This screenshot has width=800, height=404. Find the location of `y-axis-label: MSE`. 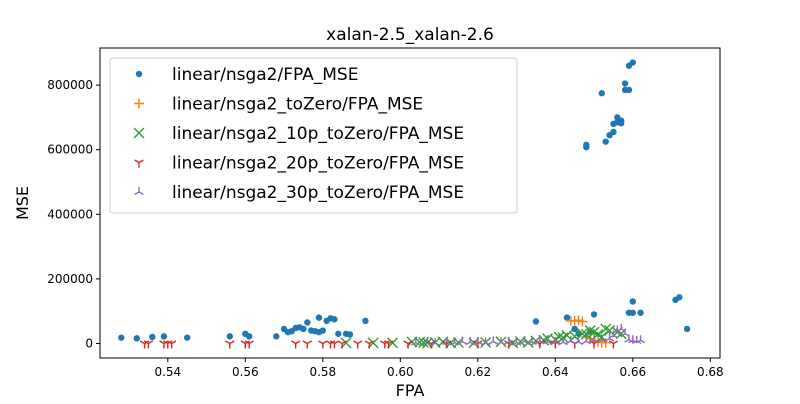

y-axis-label: MSE is located at coordinates (22, 203).